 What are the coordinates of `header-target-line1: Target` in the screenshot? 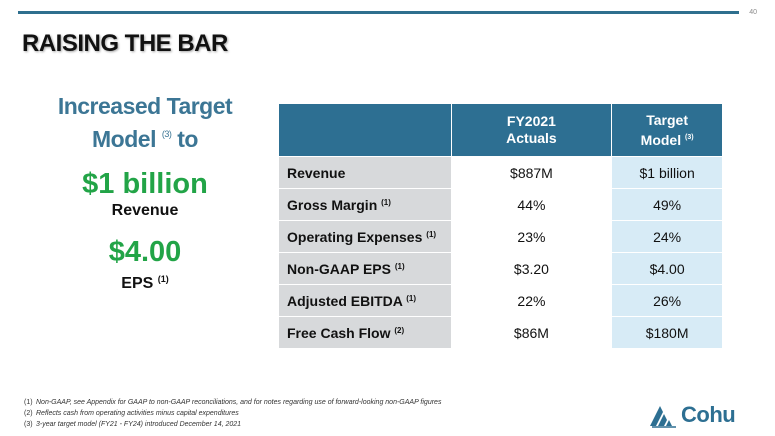 It's located at (667, 119).